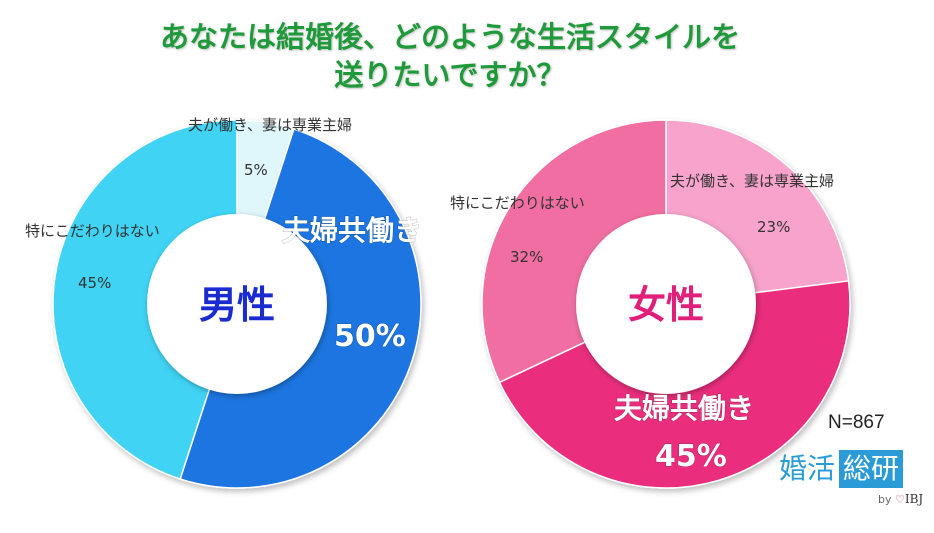 This screenshot has width=934, height=533. What do you see at coordinates (773, 227) in the screenshot?
I see `female-value-housewife: 23%` at bounding box center [773, 227].